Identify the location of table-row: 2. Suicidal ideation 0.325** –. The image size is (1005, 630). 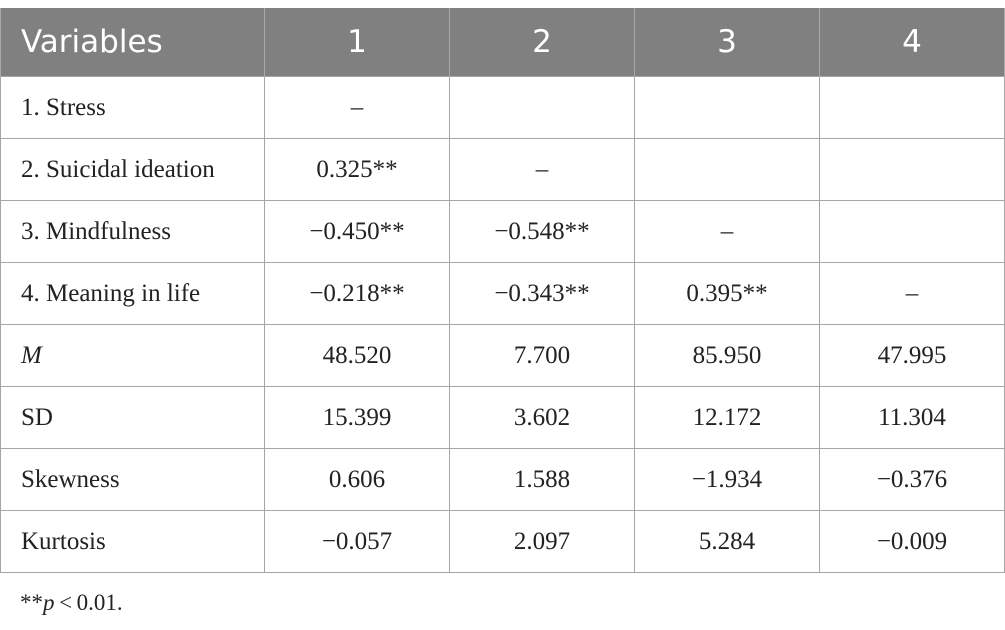
(502, 169).